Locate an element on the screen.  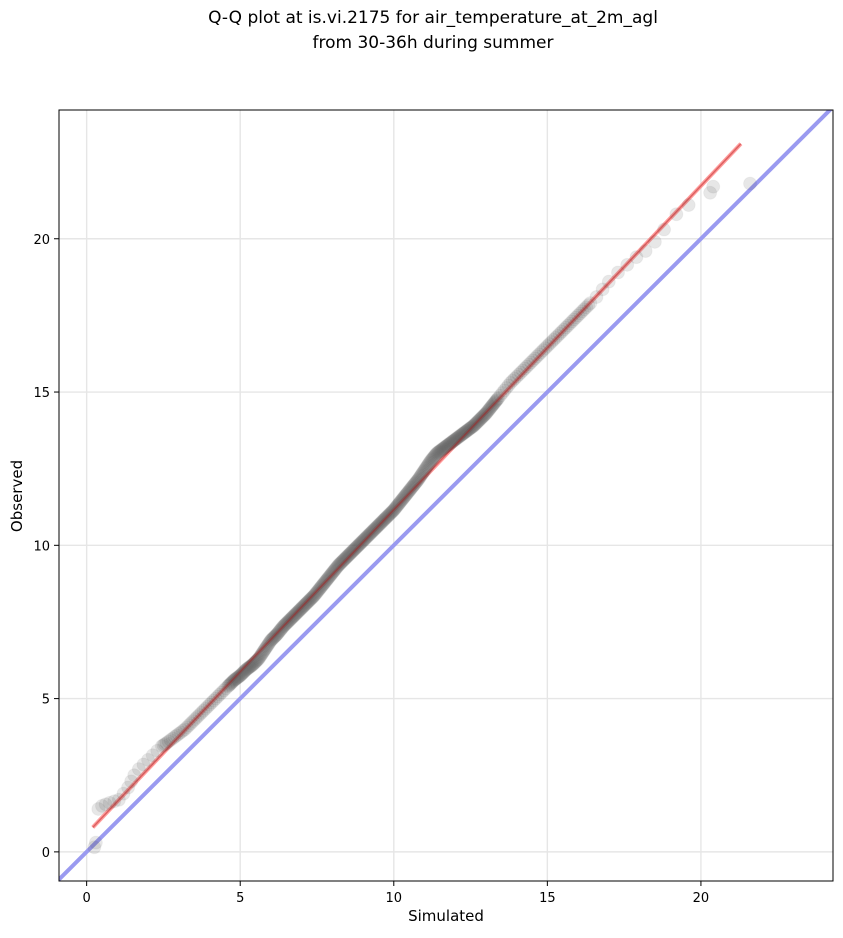
y-tick-label: 5 is located at coordinates (46, 700).